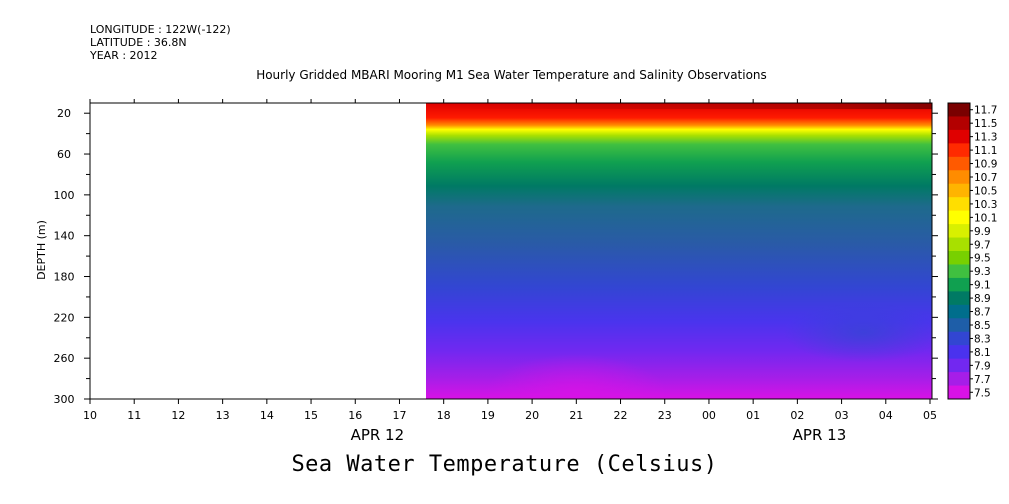  What do you see at coordinates (982, 339) in the screenshot?
I see `colorbar-label: 8.3` at bounding box center [982, 339].